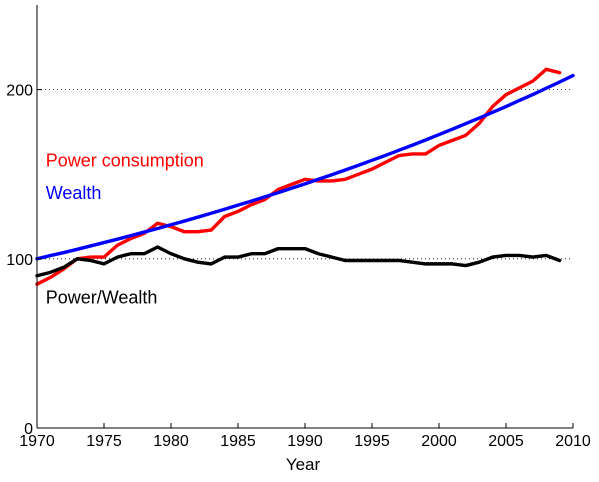 Image resolution: width=599 pixels, height=482 pixels. Describe the element at coordinates (171, 441) in the screenshot. I see `x-tick-label: 1980` at that location.